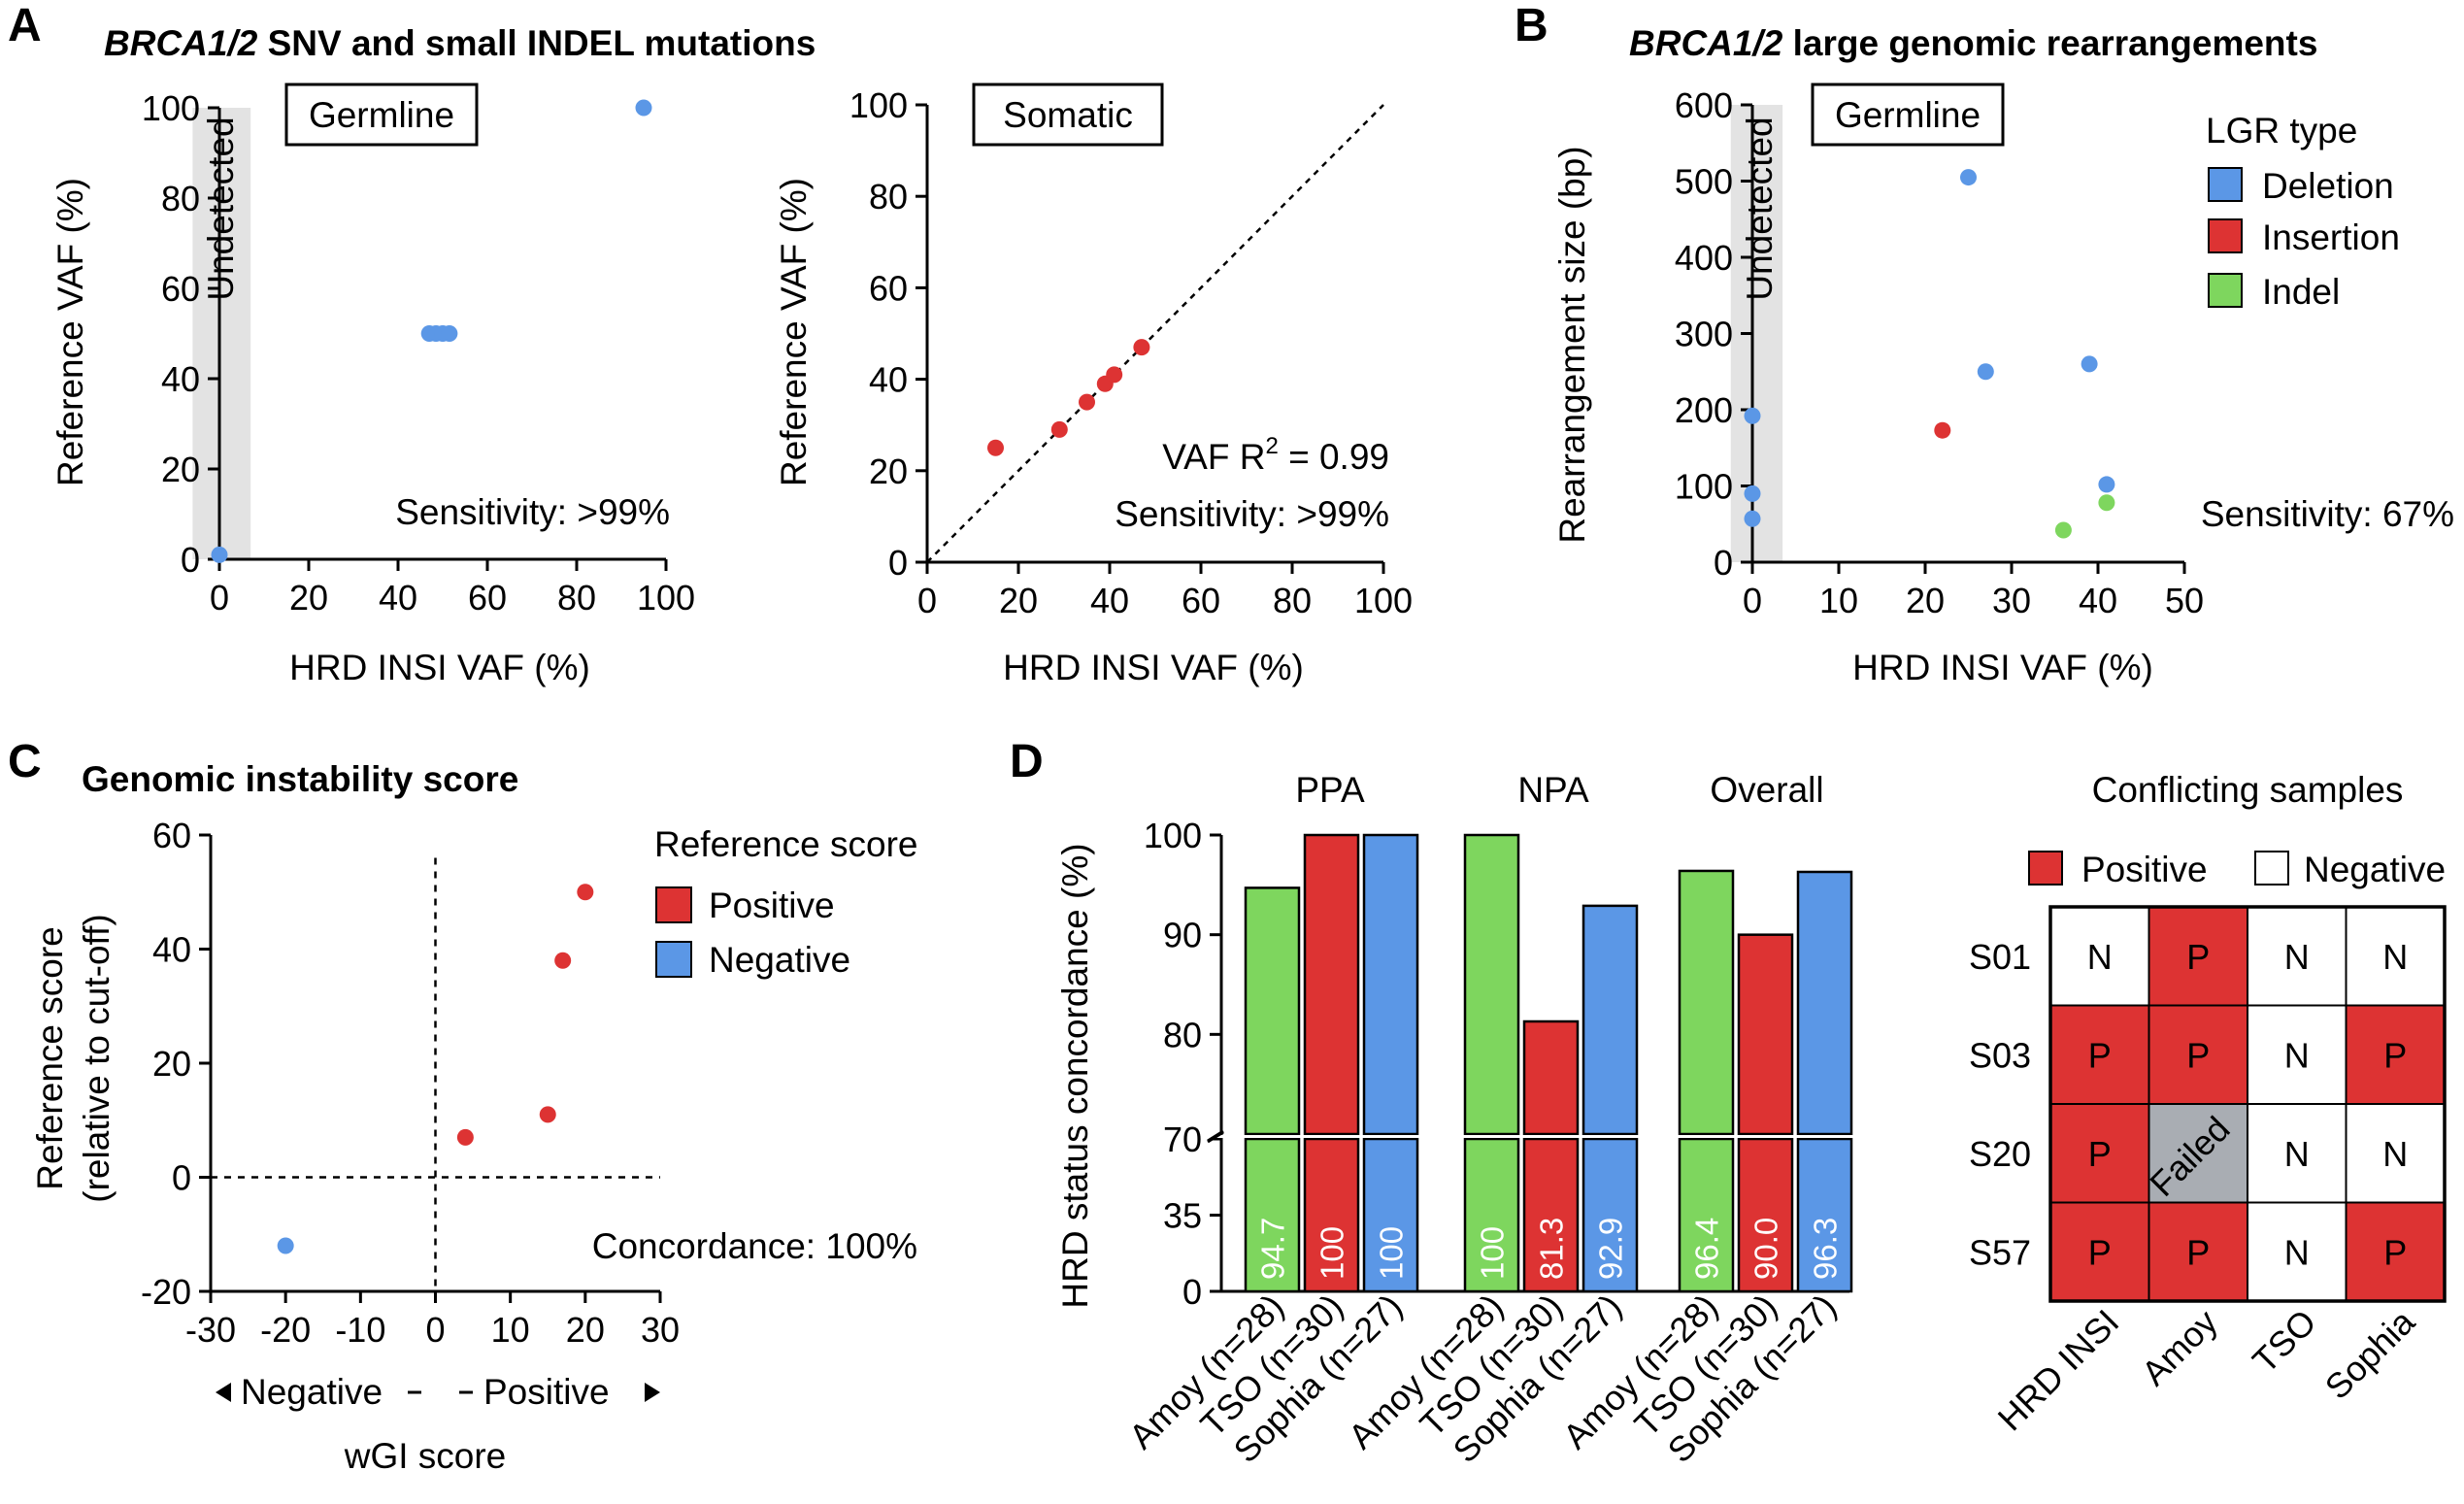  Describe the element at coordinates (1756, 334) in the screenshot. I see `undetected-band` at that location.